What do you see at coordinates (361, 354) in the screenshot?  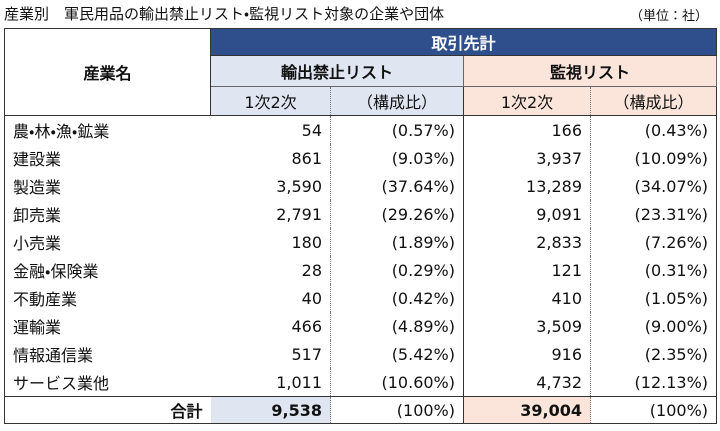 I see `row: 情報通信業 517 (5.42%) 916 (2.35%)` at bounding box center [361, 354].